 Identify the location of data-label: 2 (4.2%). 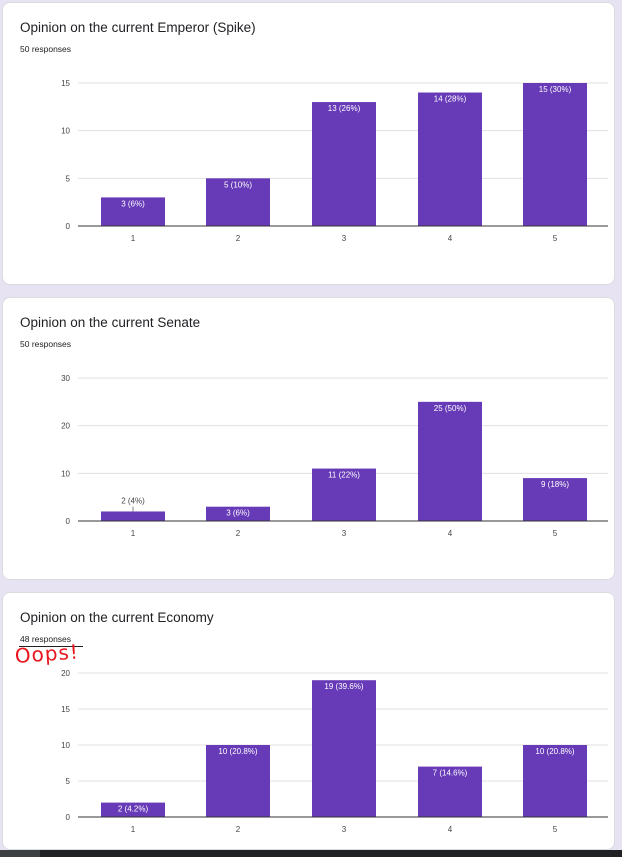
(133, 809).